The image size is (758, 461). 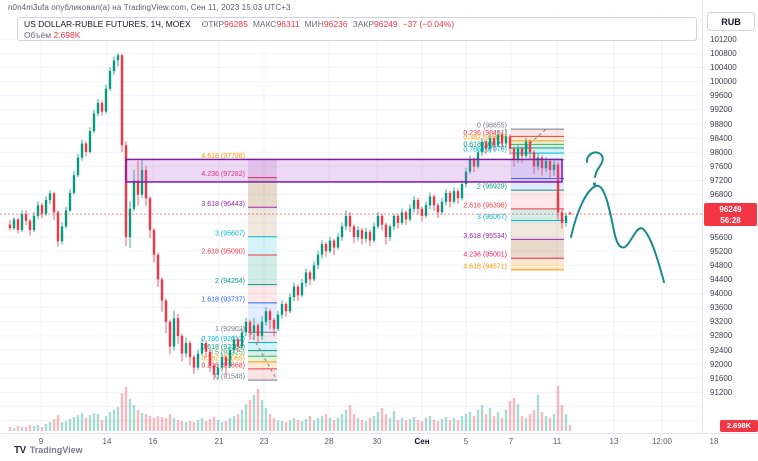 I want to click on price-tick-label: 96800, so click(x=721, y=195).